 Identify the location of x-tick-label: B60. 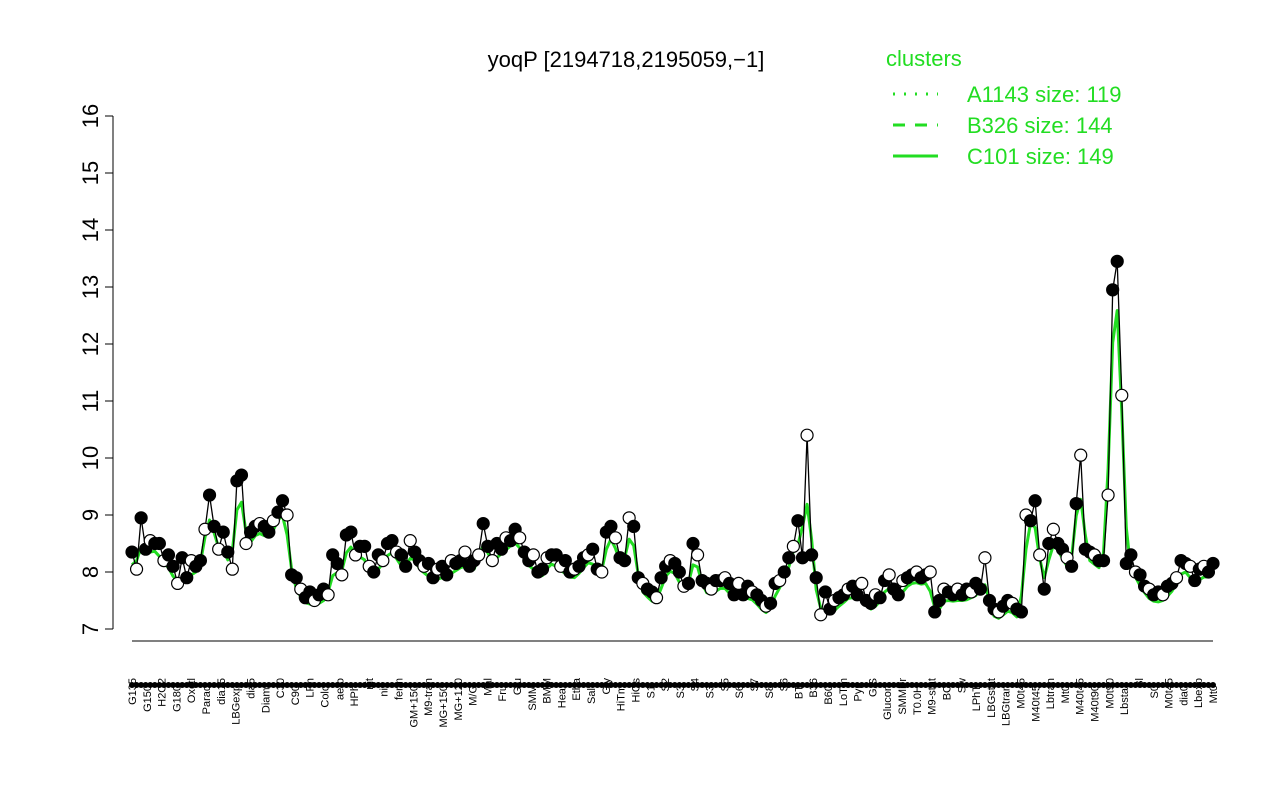
(829, 695).